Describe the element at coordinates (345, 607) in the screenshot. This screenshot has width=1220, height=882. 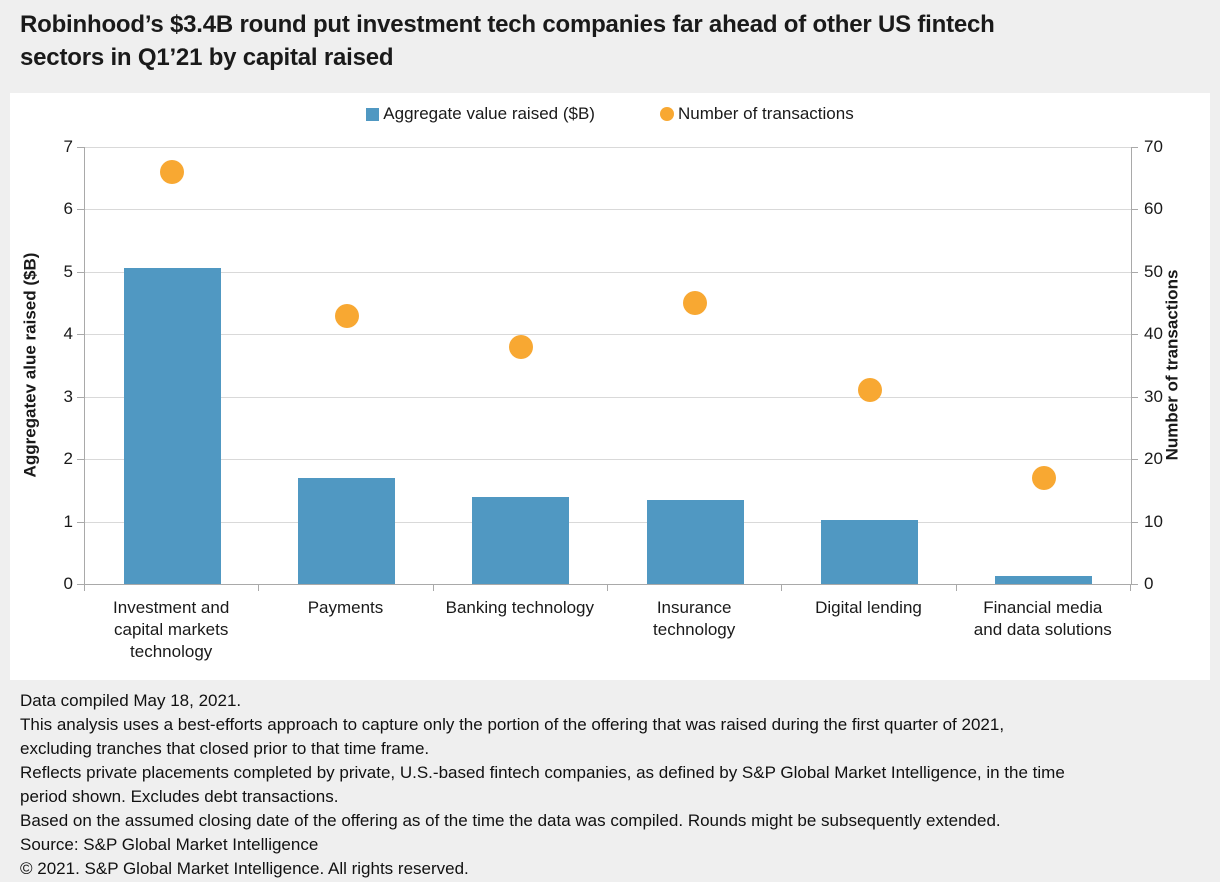
I see `x-axis-category-label: Payments` at that location.